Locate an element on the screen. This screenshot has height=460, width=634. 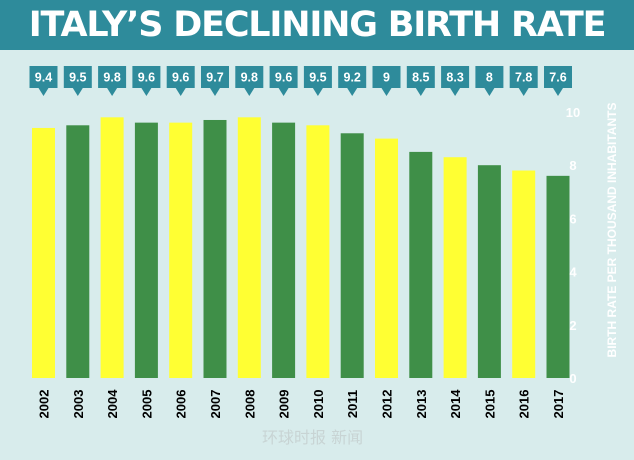
data-label-box-2007 is located at coordinates (215, 81).